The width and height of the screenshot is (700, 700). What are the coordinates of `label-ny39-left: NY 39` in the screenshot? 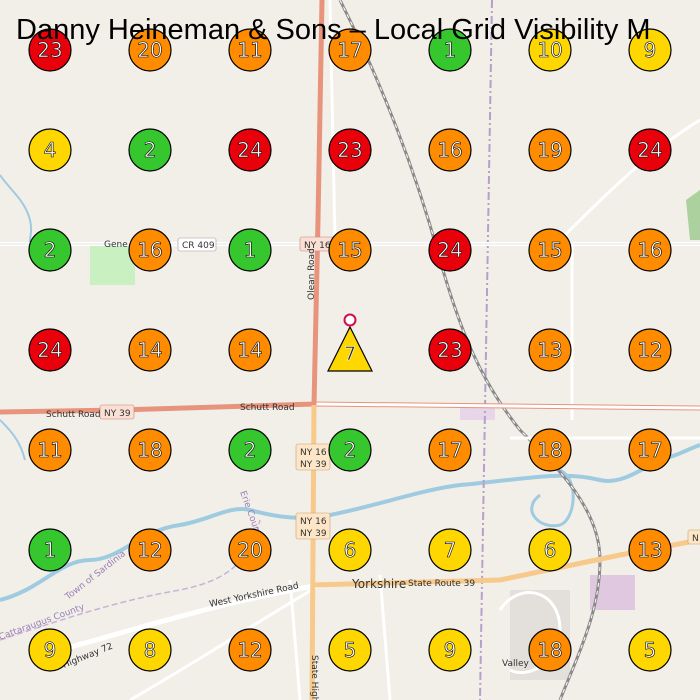 It's located at (117, 414).